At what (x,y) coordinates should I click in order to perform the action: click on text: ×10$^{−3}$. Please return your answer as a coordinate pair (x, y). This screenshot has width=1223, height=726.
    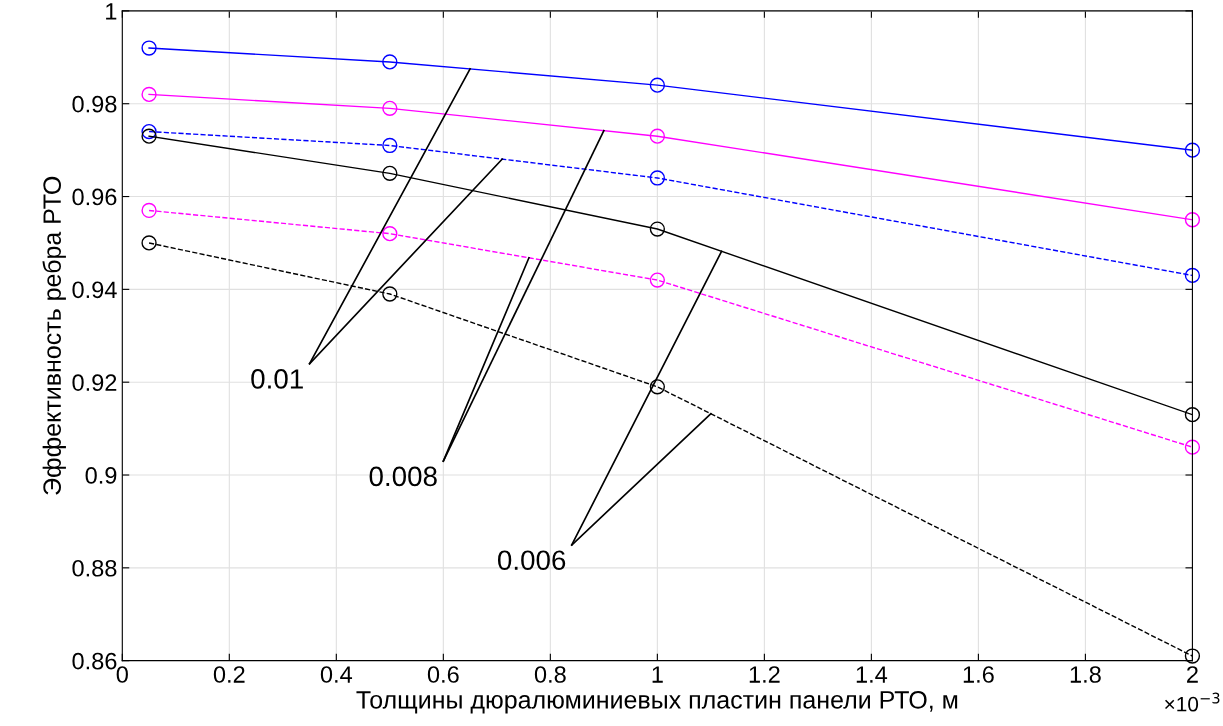
    Looking at the image, I should click on (1192, 702).